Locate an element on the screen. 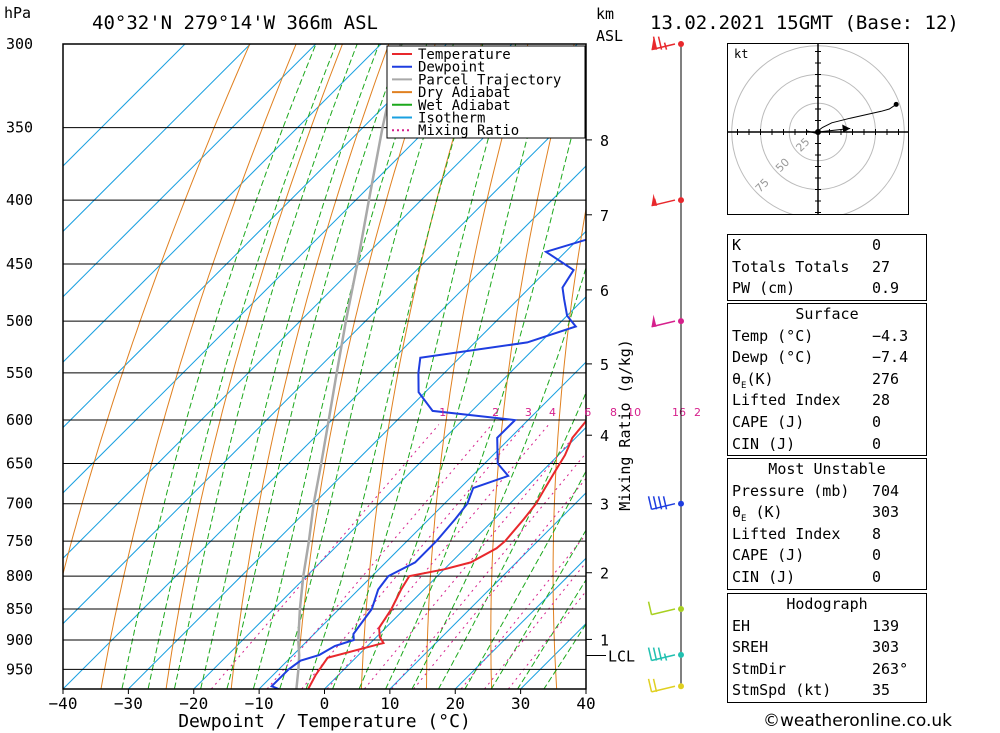 This screenshot has height=733, width=1000. hodograph-unit-label: kt is located at coordinates (741, 54).